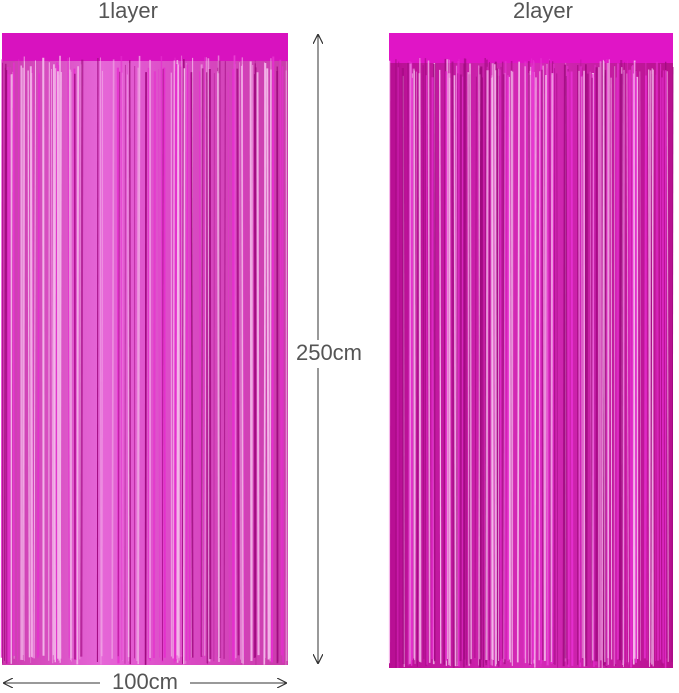 This screenshot has height=693, width=679. I want to click on width-label: 100cm, so click(145, 681).